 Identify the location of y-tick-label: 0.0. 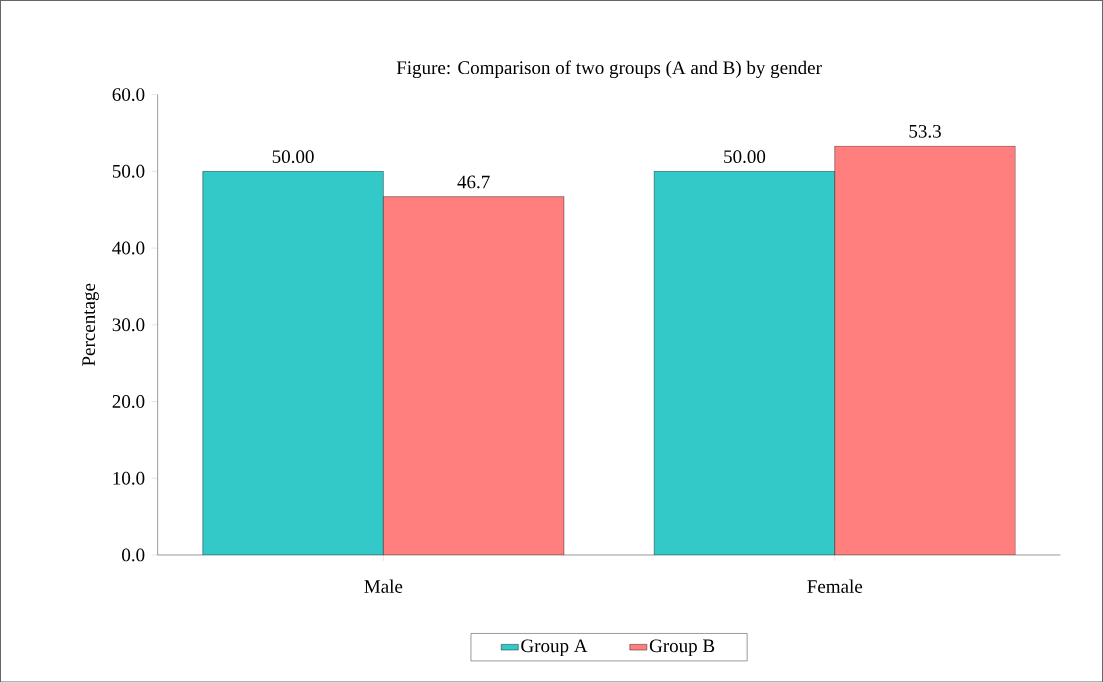
(133, 555).